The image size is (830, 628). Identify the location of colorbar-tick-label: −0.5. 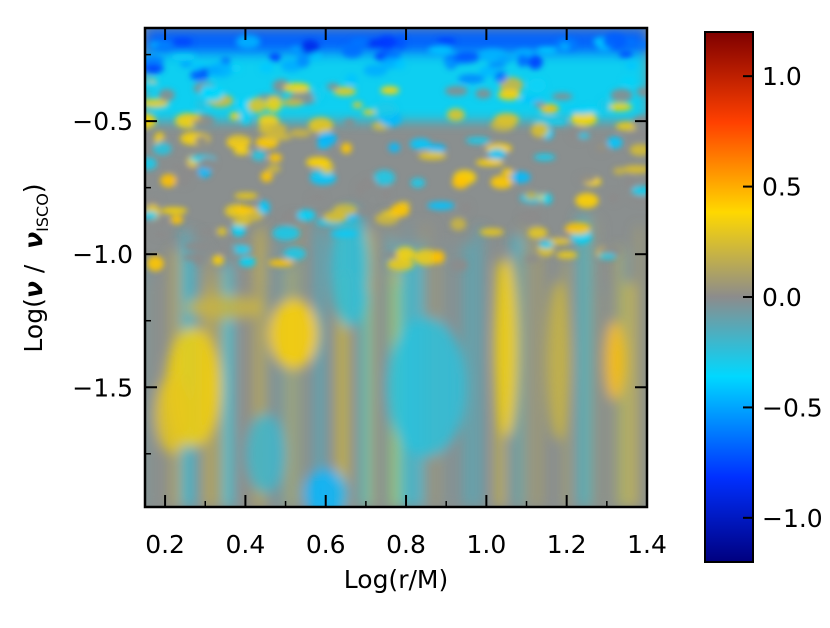
(792, 407).